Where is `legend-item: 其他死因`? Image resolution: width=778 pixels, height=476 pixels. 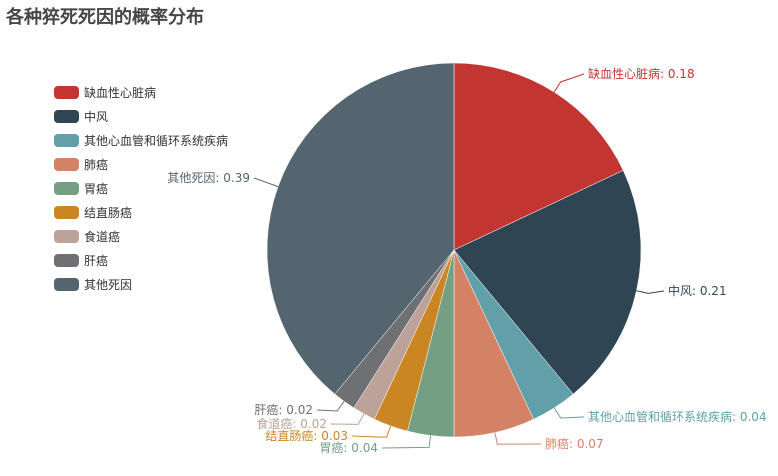 legend-item: 其他死因 is located at coordinates (141, 284).